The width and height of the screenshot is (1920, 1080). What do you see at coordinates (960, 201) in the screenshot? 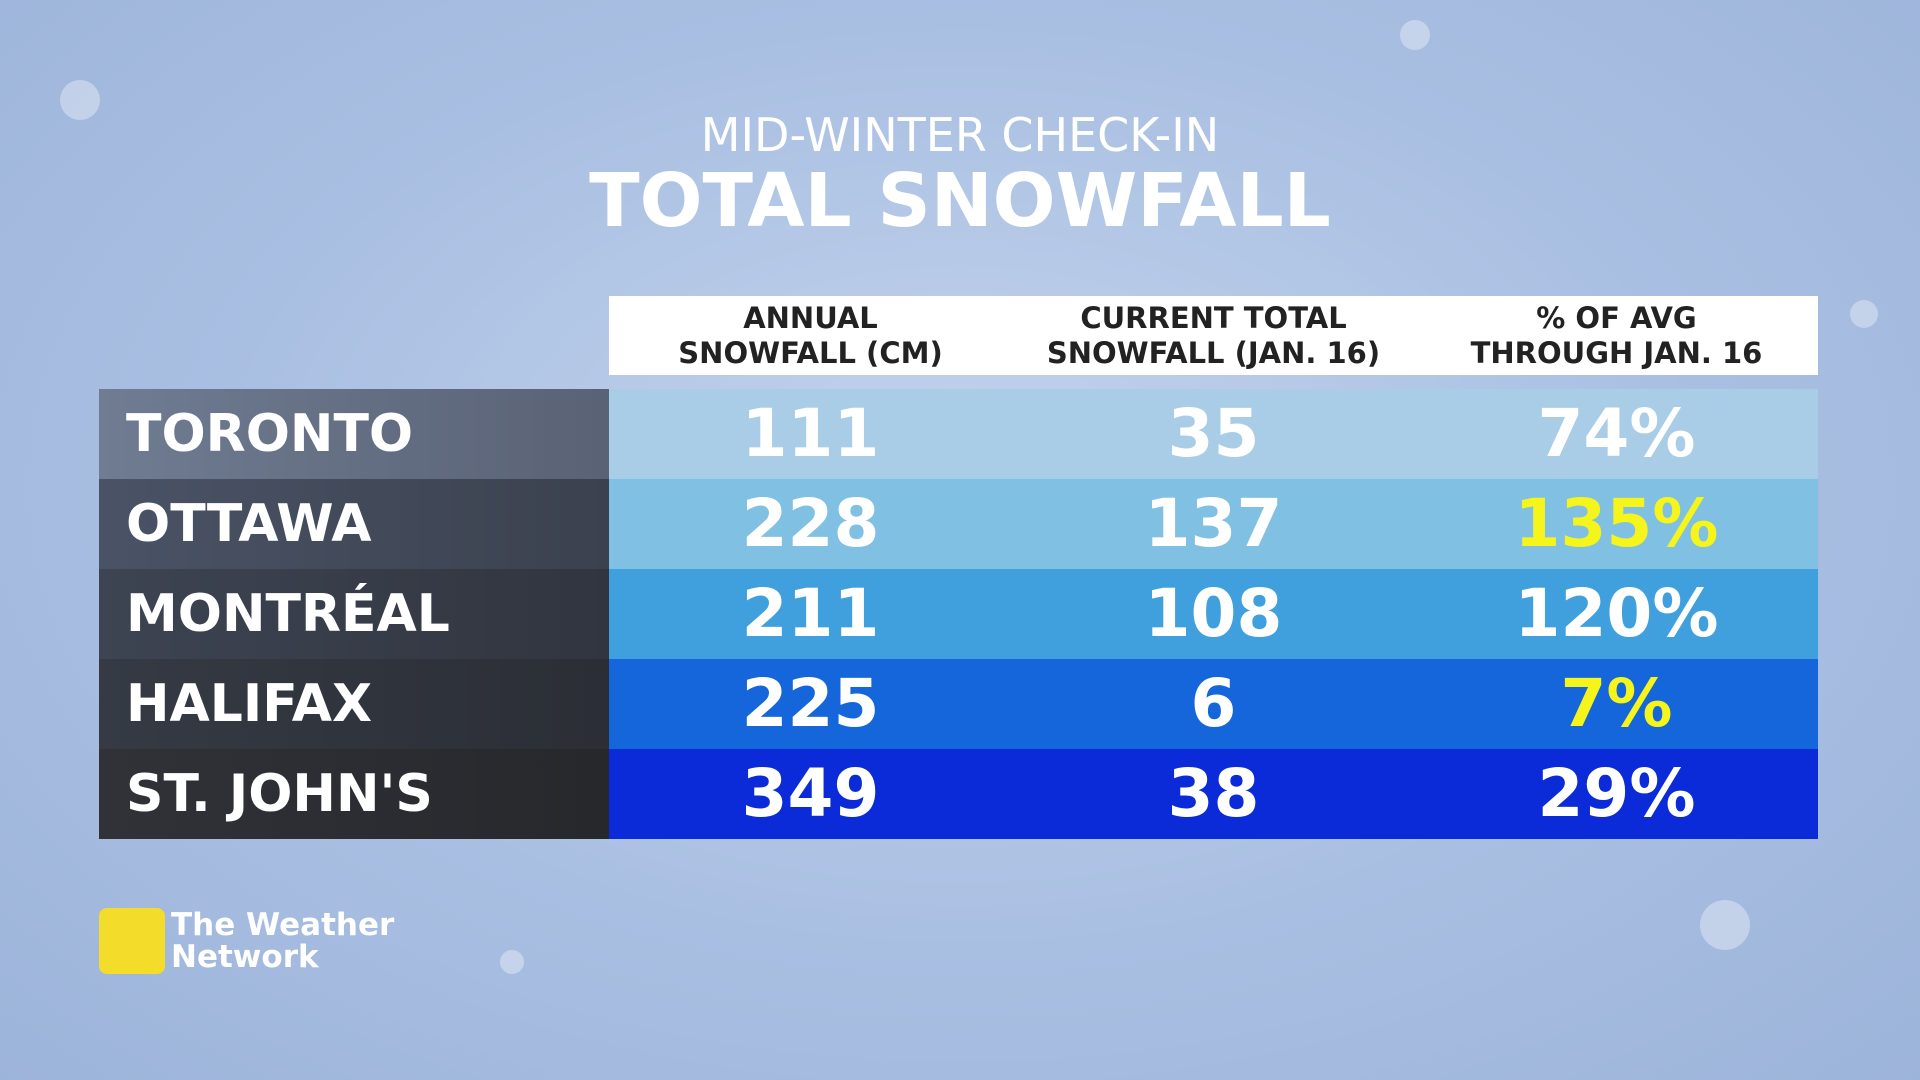
I see `title: TOTAL SNOWFALL` at bounding box center [960, 201].